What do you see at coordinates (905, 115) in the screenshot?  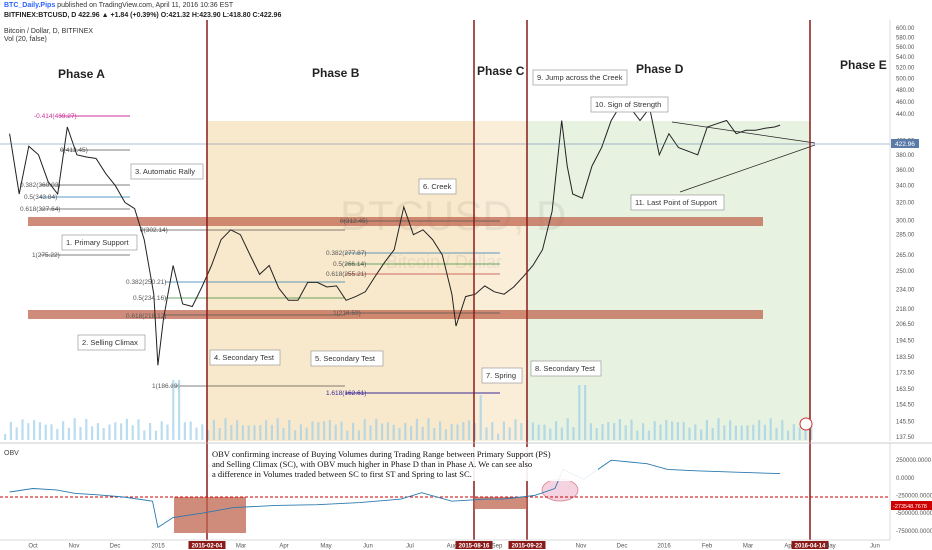 I see `price-tick-label: 440.00` at bounding box center [905, 115].